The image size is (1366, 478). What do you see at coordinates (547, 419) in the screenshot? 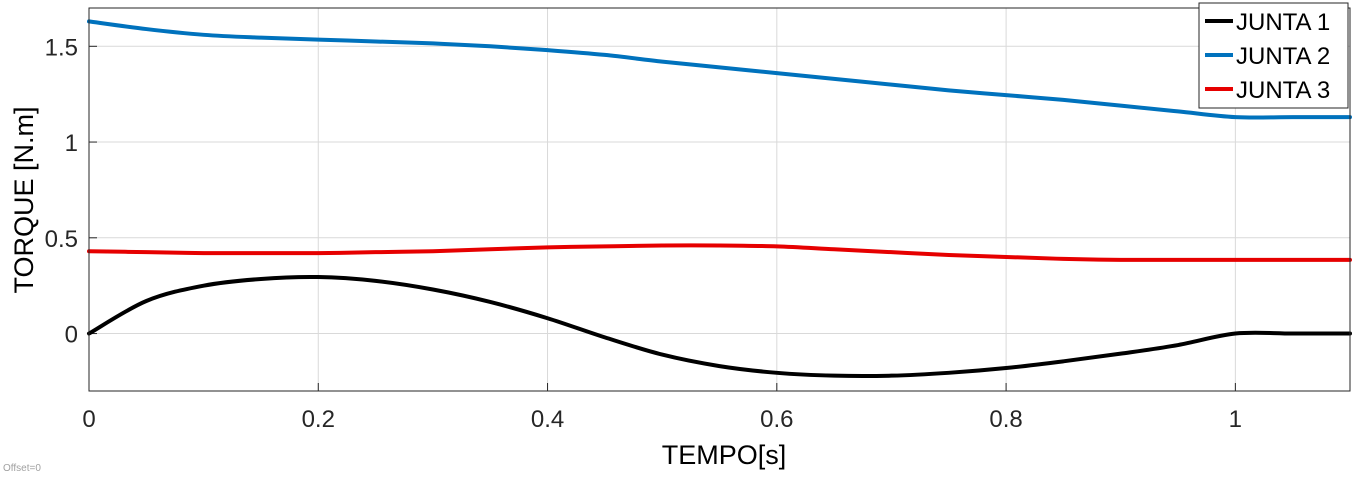
I see `x-tick-label: 0.4` at bounding box center [547, 419].